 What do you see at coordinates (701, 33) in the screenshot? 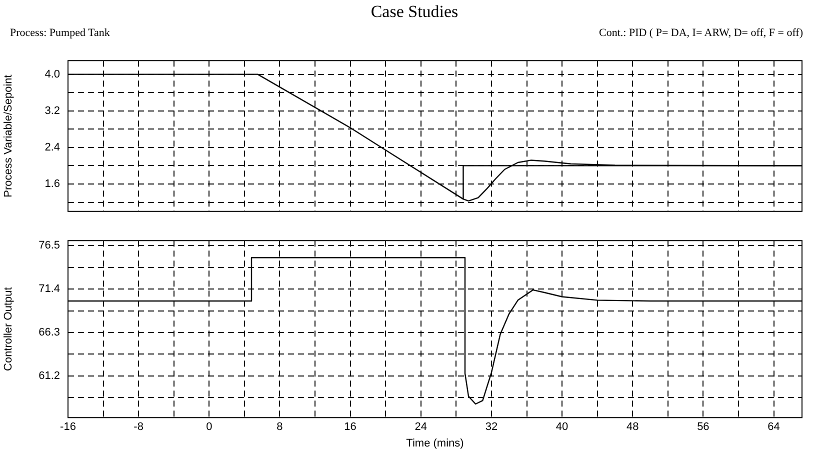
I see `text: Cont.: PID ( P= DA, I= ARW, D= off, F = off)` at bounding box center [701, 33].